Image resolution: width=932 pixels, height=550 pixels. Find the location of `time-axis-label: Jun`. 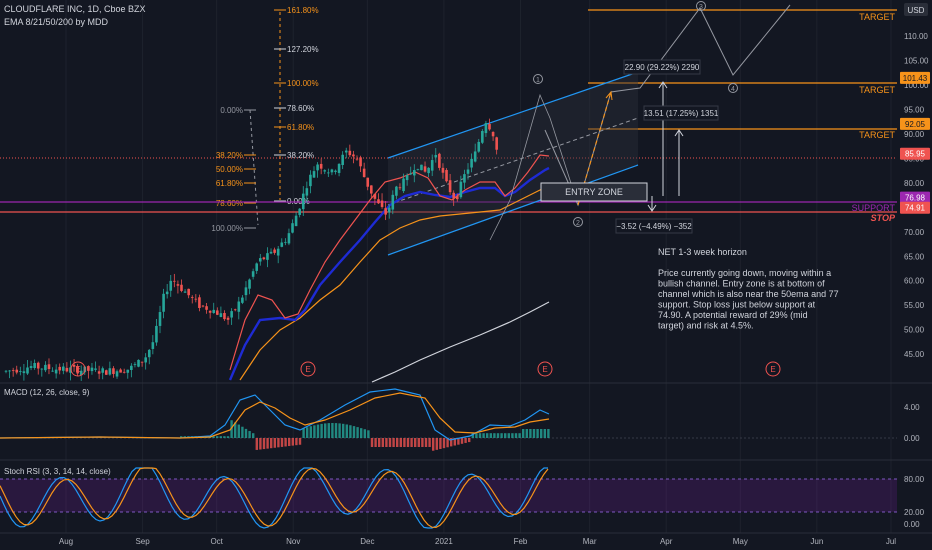

time-axis-label: Jun is located at coordinates (816, 541).